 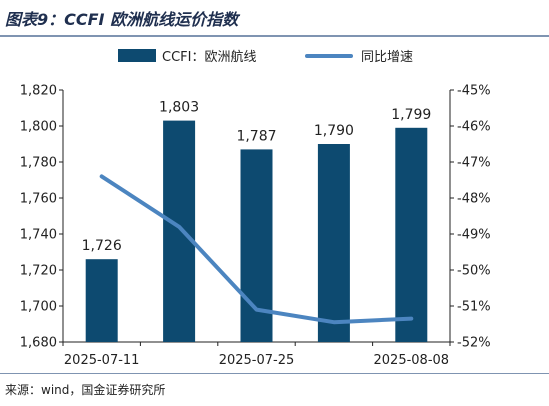 What do you see at coordinates (38, 163) in the screenshot?
I see `y-left-tick-label: 1,780` at bounding box center [38, 163].